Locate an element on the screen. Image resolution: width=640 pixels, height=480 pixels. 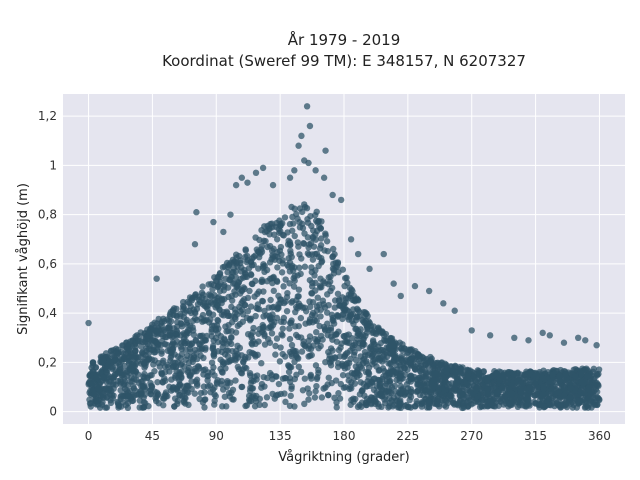
x-tick-label: 0 is located at coordinates (89, 436).